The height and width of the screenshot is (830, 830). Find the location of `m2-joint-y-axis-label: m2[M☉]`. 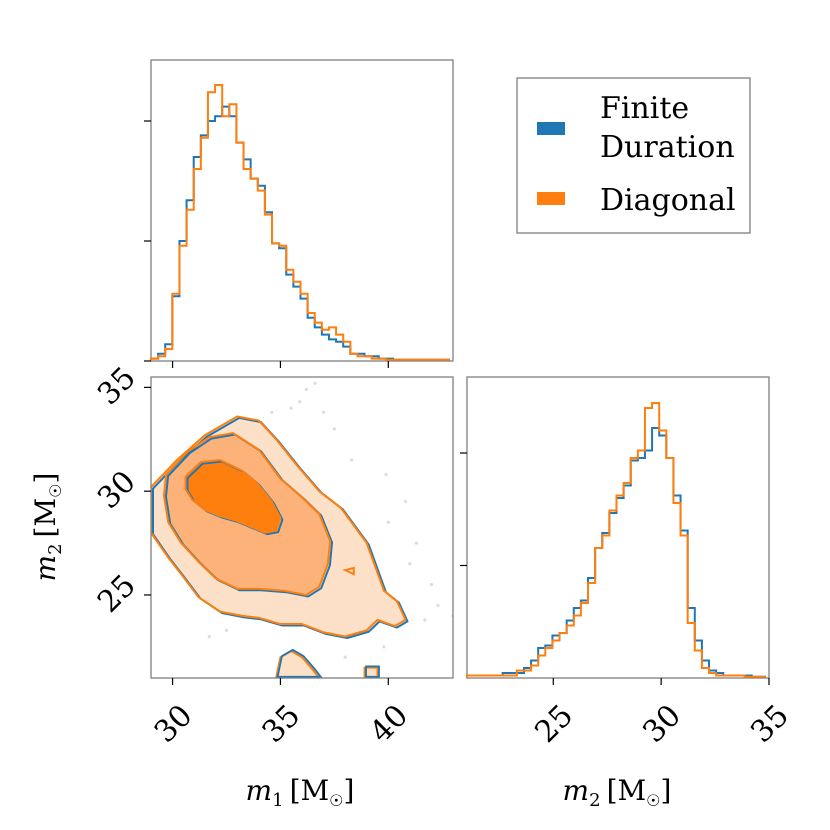

m2-joint-y-axis-label: m2[M☉] is located at coordinates (47, 527).